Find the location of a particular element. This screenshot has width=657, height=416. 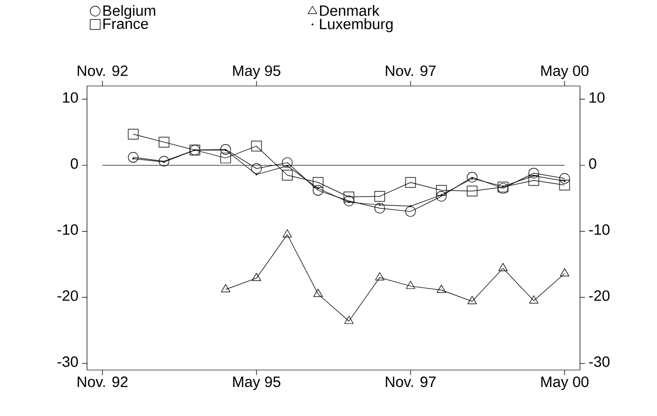

legend-label: Belgium is located at coordinates (129, 11).